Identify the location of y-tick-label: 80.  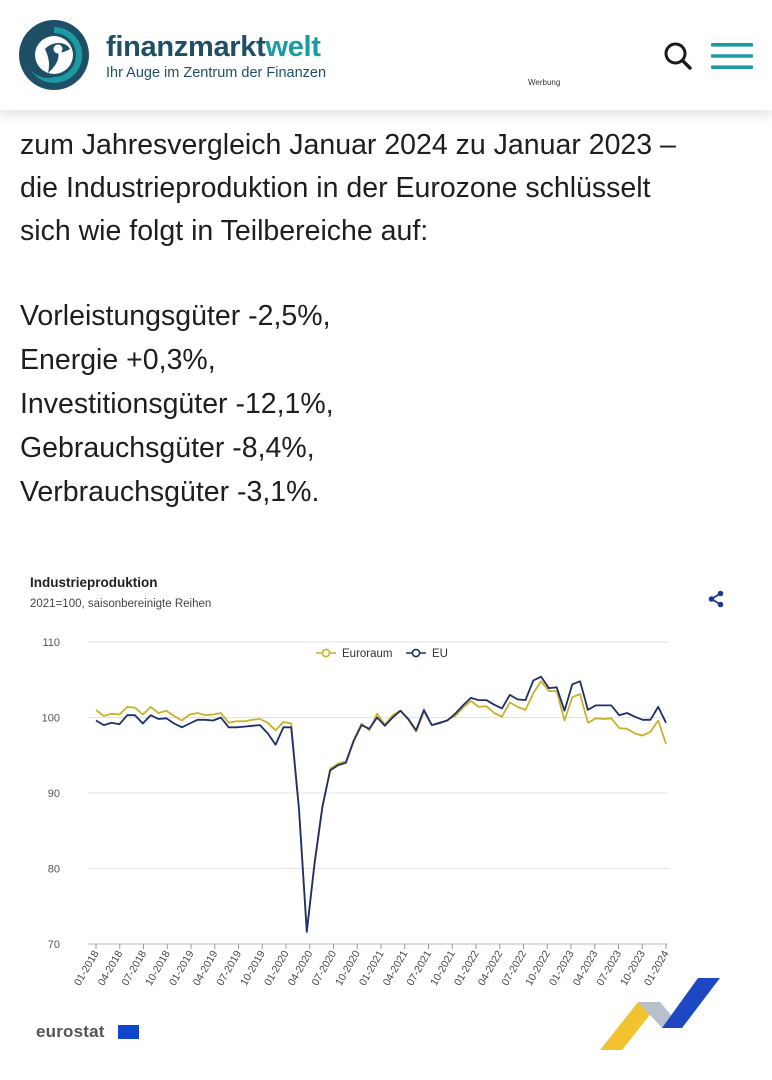
(54, 870).